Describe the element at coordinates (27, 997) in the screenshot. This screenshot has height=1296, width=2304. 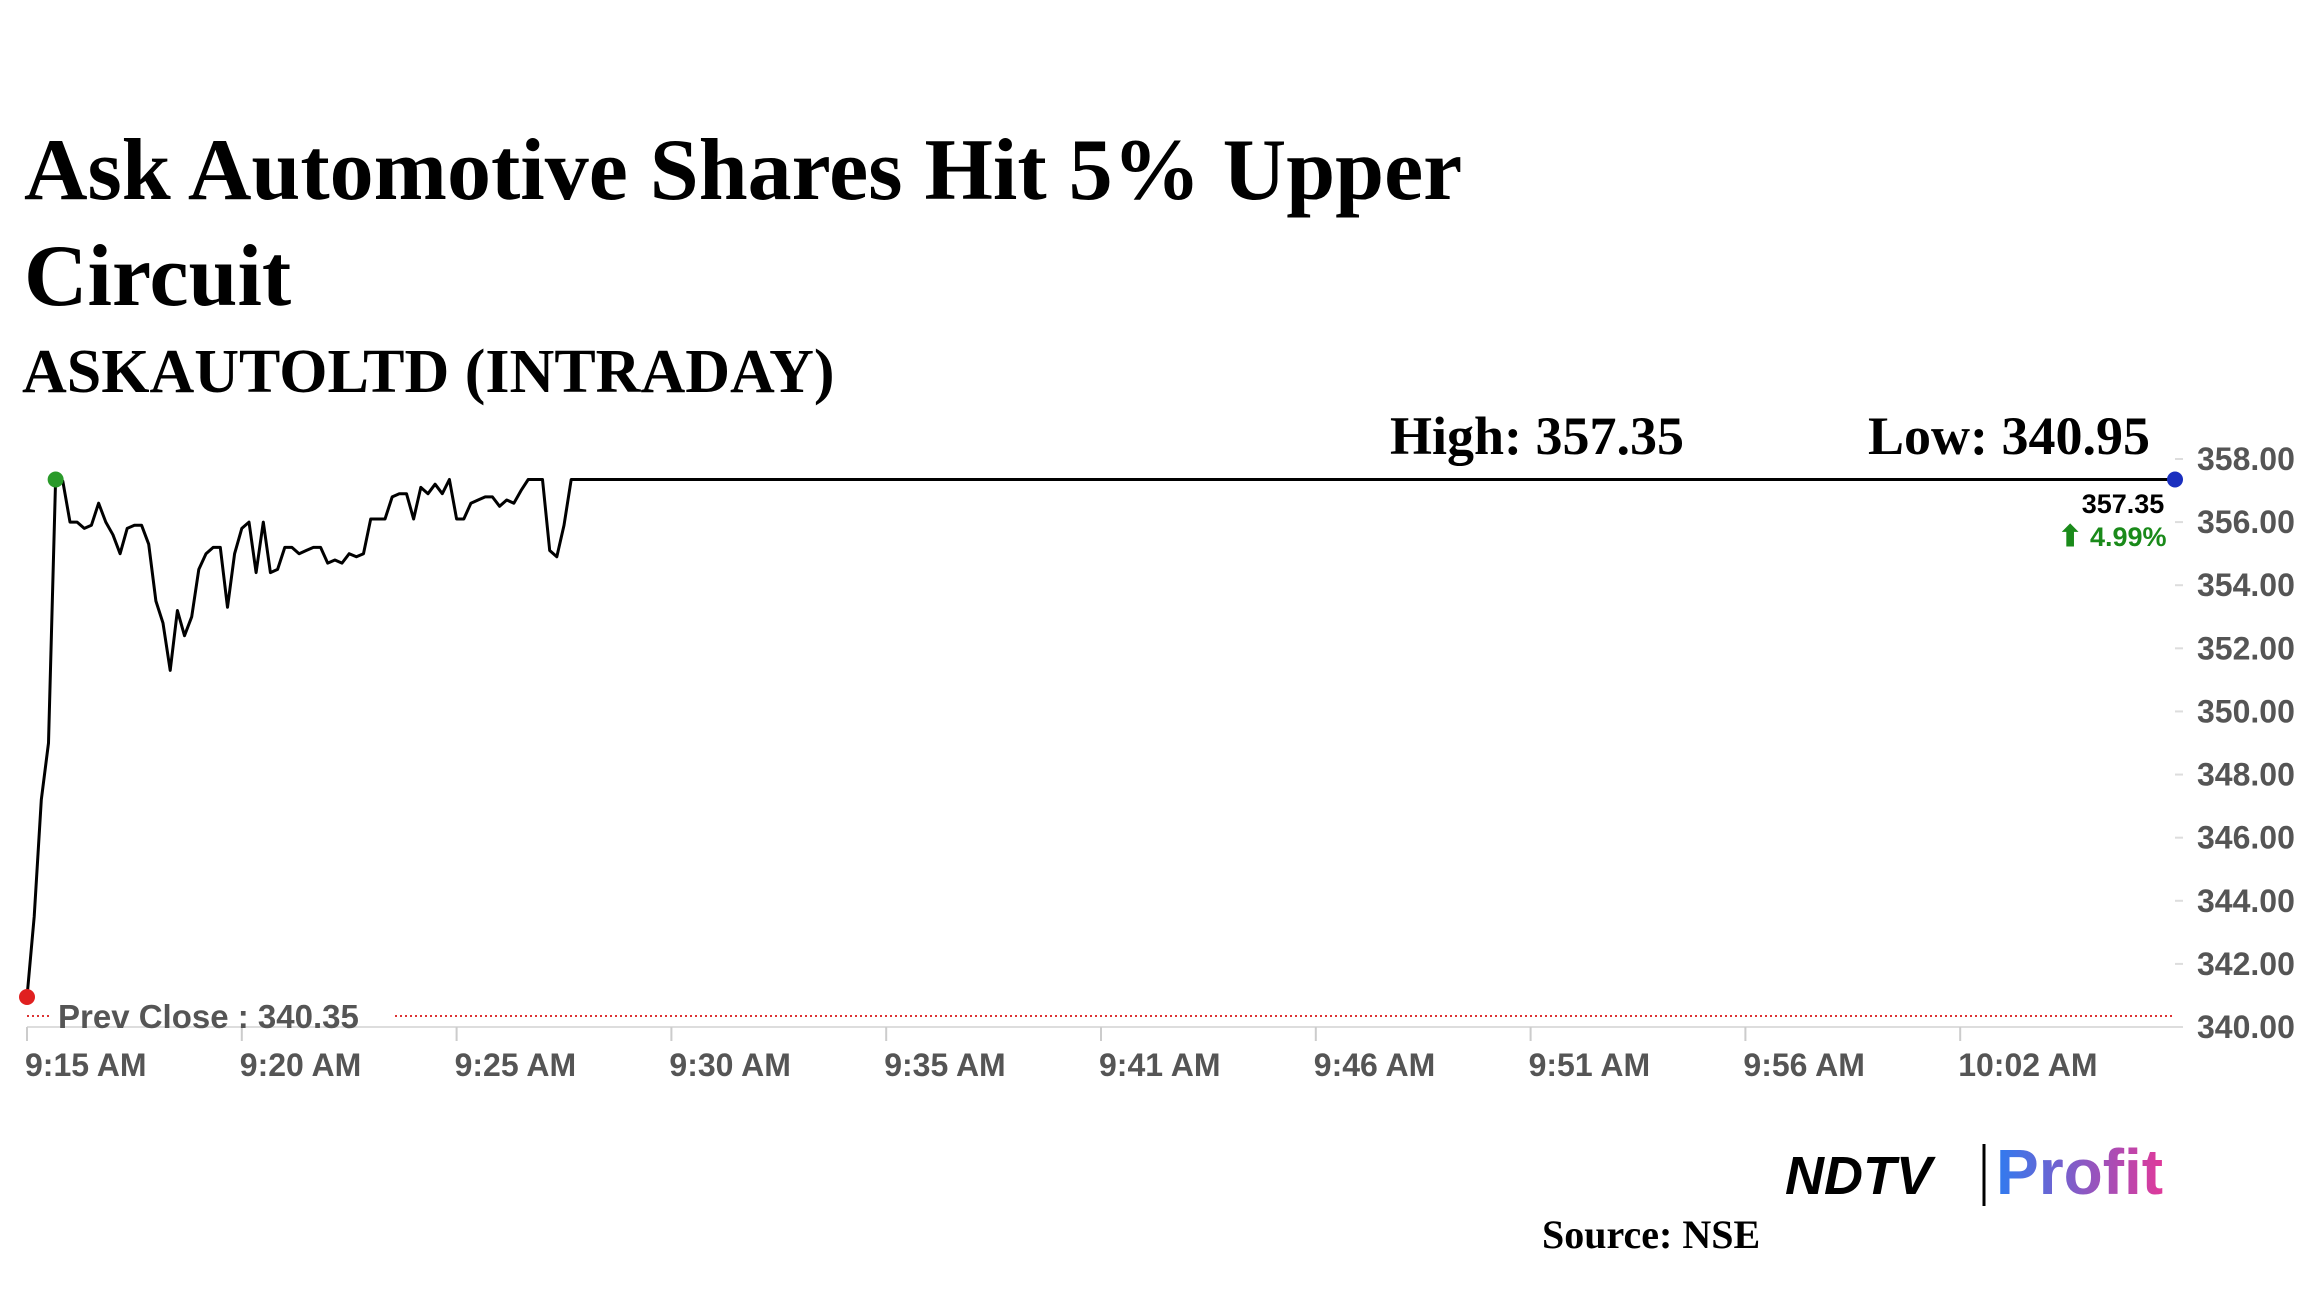
I see `start-dot` at that location.